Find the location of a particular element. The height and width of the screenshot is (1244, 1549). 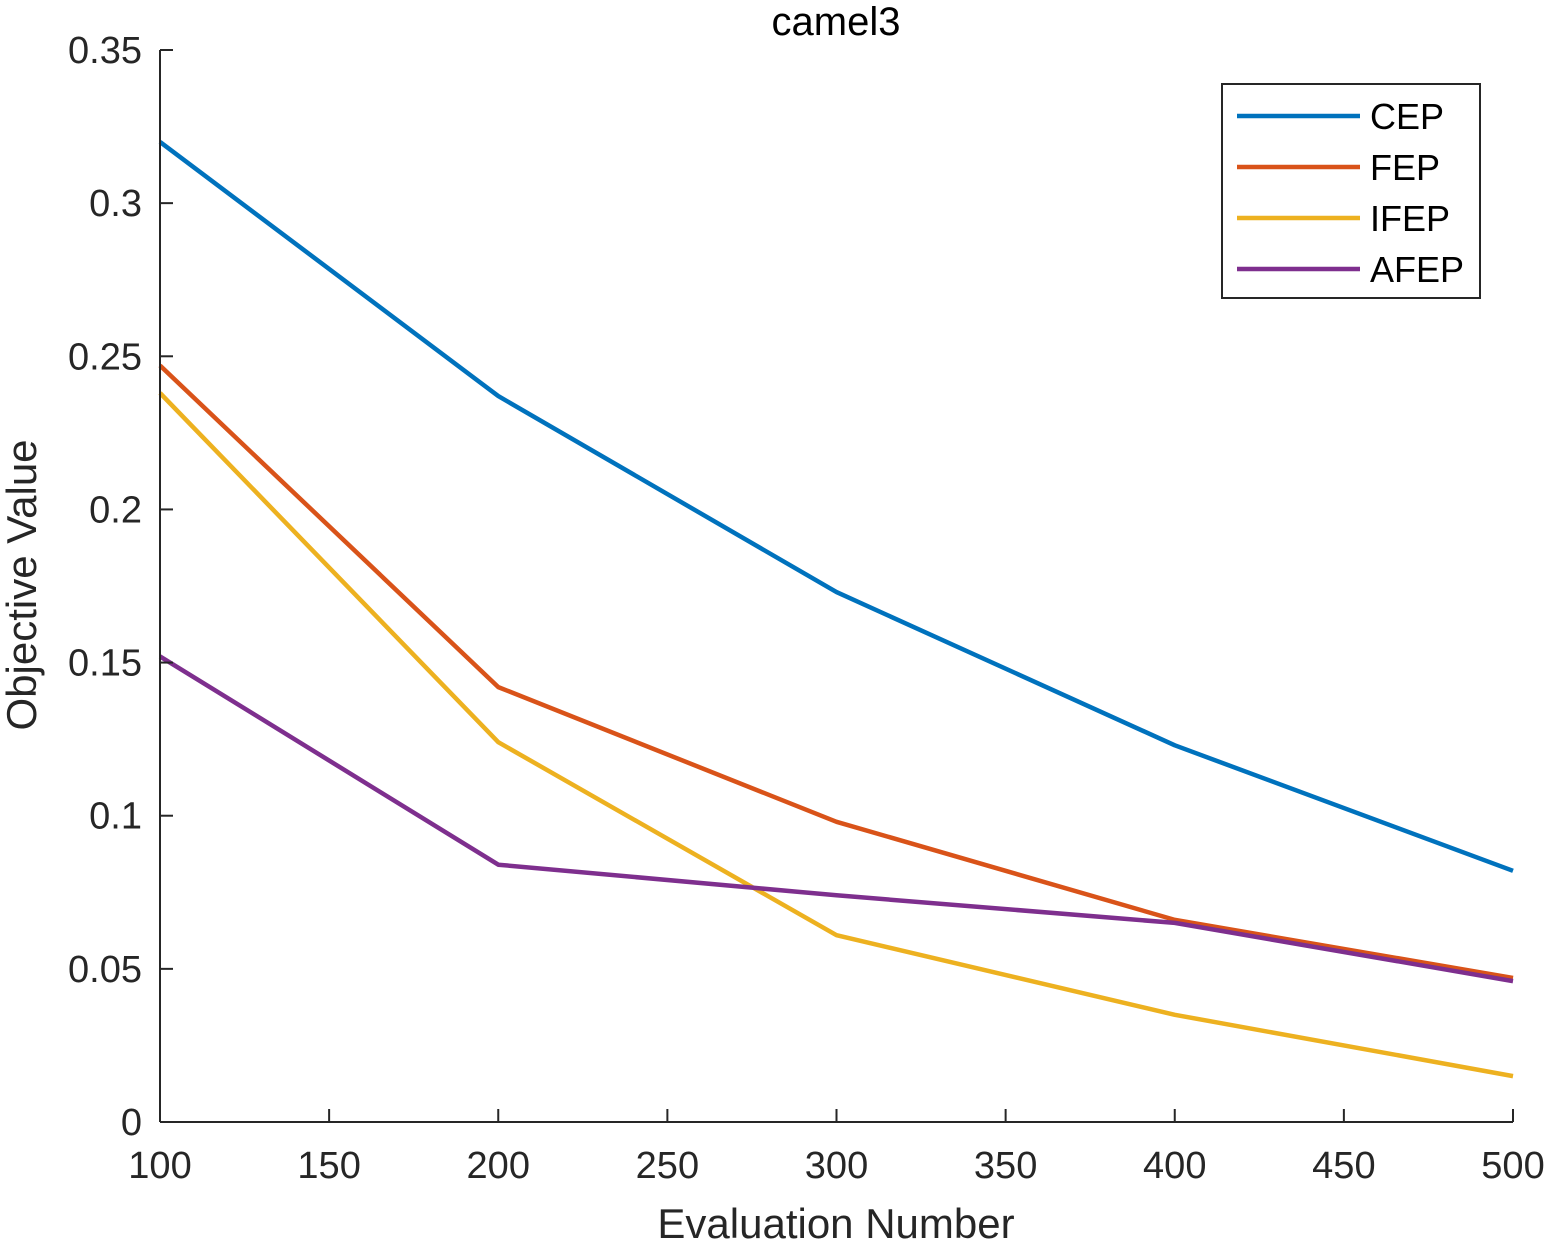

x-tick-label: 350 is located at coordinates (1005, 1166).